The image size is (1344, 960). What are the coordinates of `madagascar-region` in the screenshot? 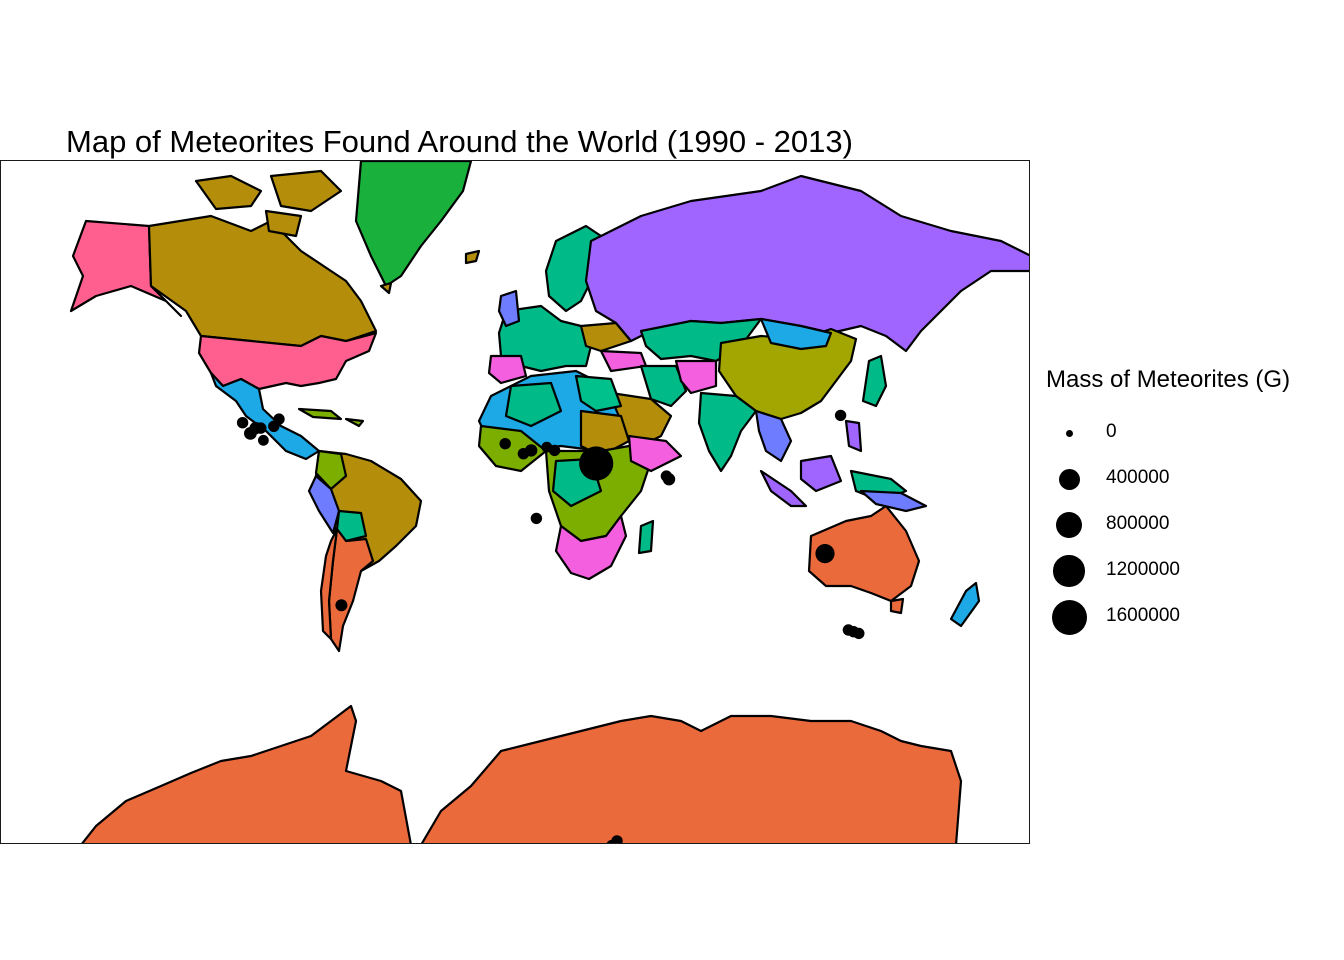 It's located at (646, 537).